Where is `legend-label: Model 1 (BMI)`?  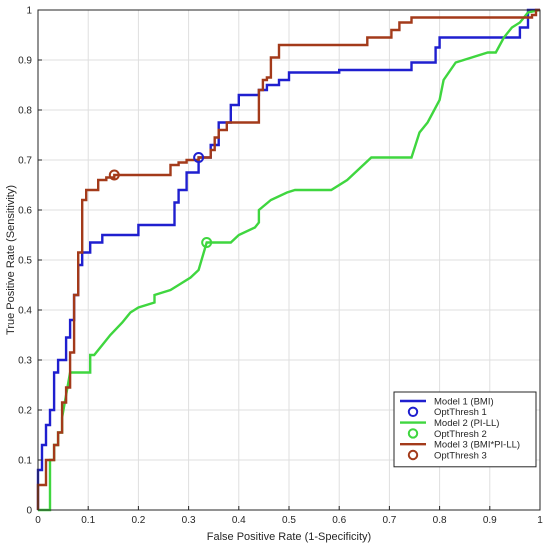
legend-label: Model 1 (BMI) is located at coordinates (464, 401).